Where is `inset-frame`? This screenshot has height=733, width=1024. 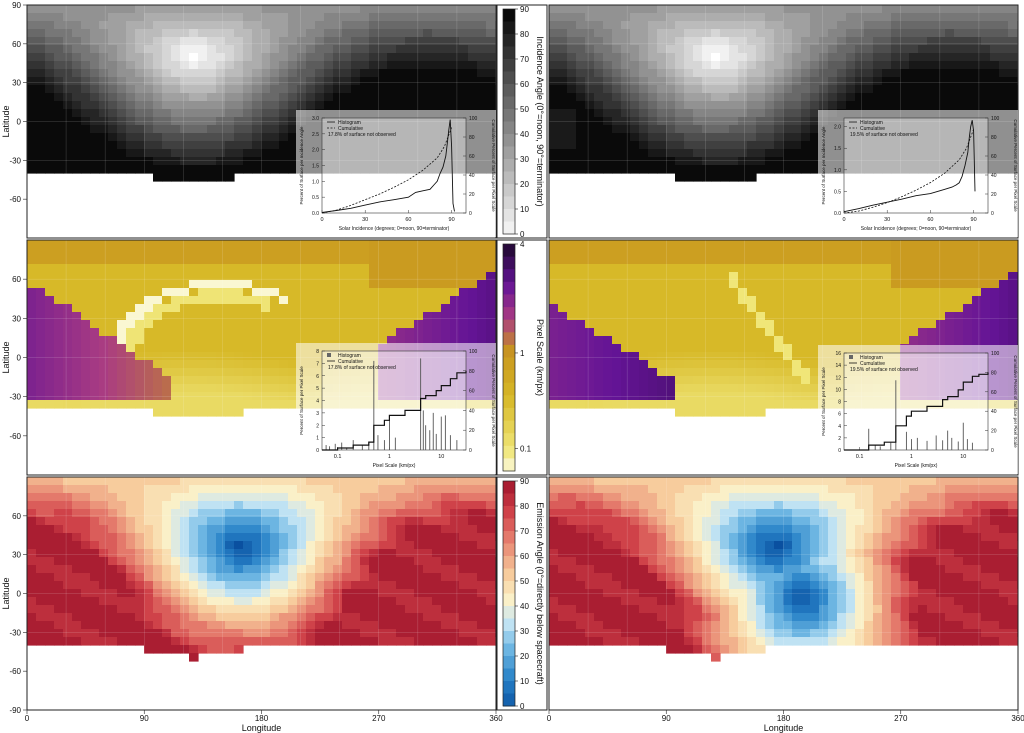 inset-frame is located at coordinates (394, 400).